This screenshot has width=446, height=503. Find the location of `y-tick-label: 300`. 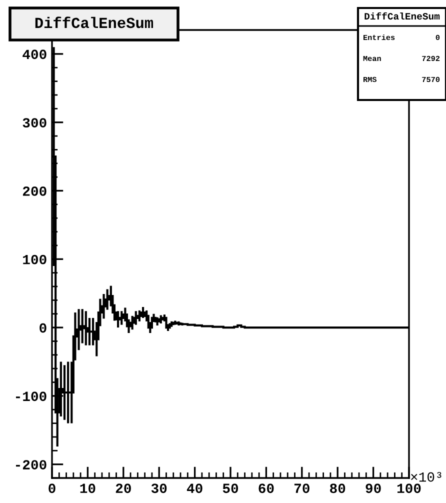

y-tick-label: 300 is located at coordinates (34, 123).